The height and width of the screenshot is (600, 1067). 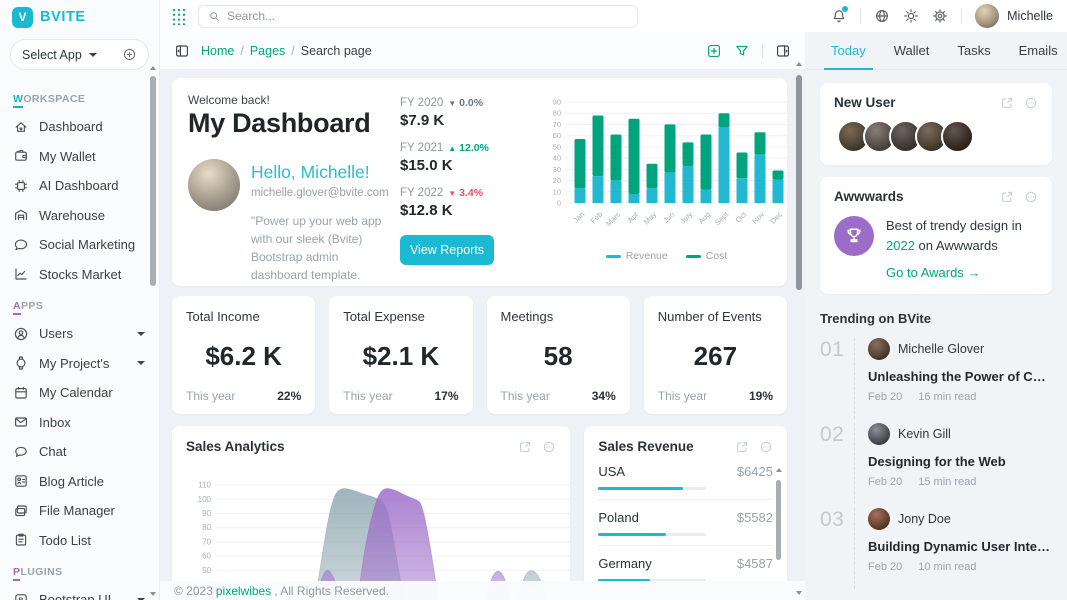 What do you see at coordinates (447, 250) in the screenshot?
I see `view-reports-button: View Reports` at bounding box center [447, 250].